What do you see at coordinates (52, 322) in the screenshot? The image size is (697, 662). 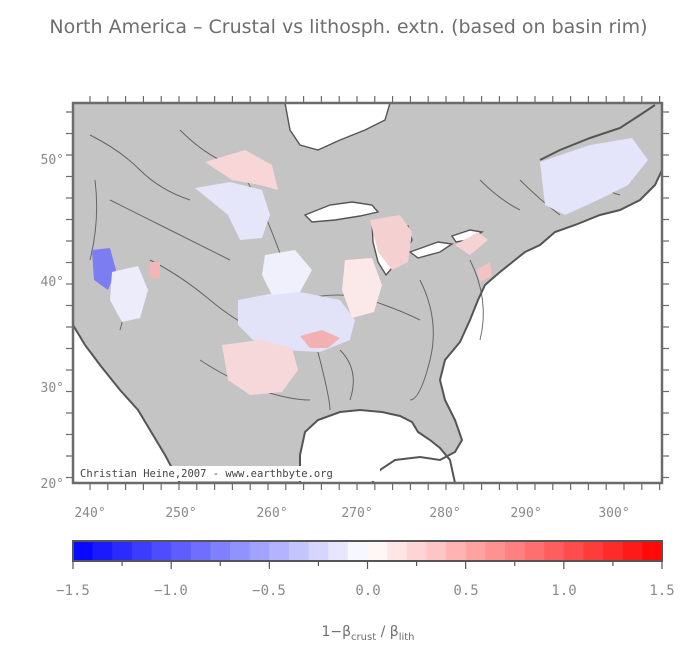 I see `lat-labels: 50° 40° 30° 20°` at bounding box center [52, 322].